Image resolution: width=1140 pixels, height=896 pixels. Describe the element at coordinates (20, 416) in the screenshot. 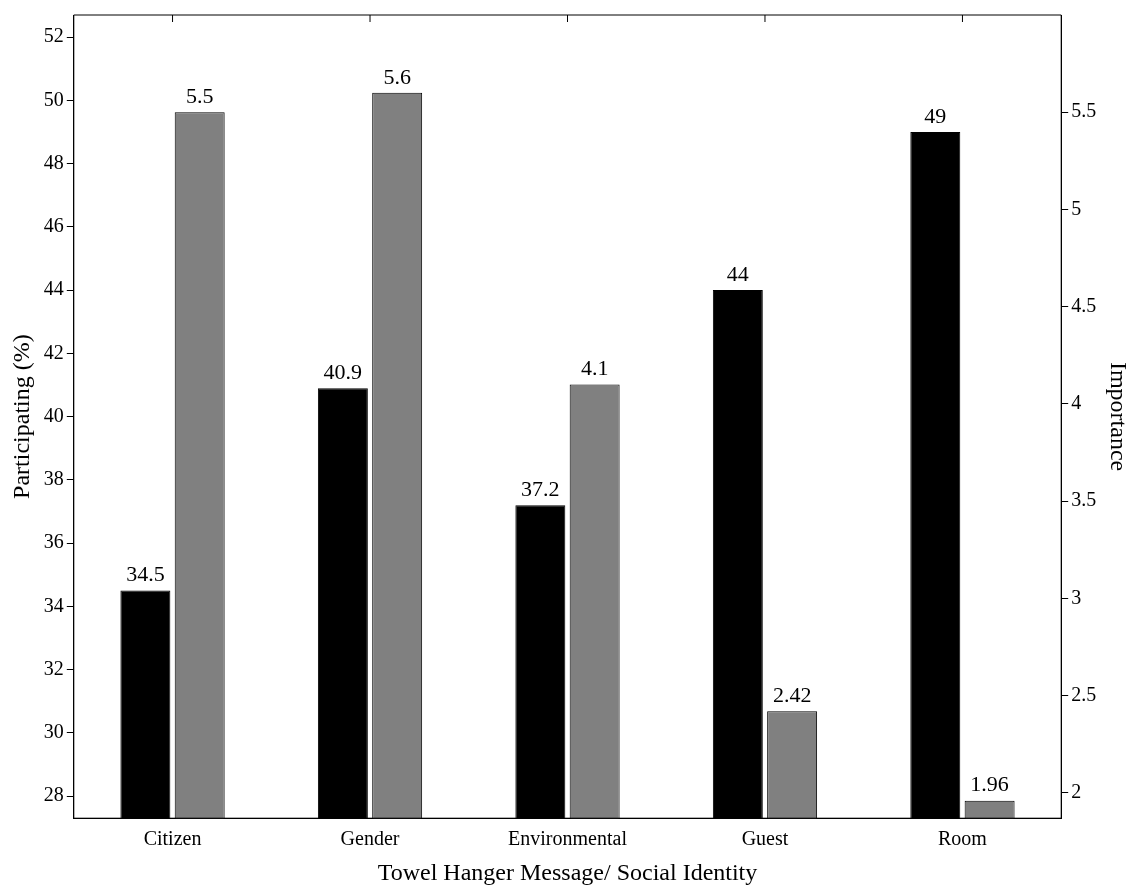

I see `y-axis-title: Participating (%)` at that location.